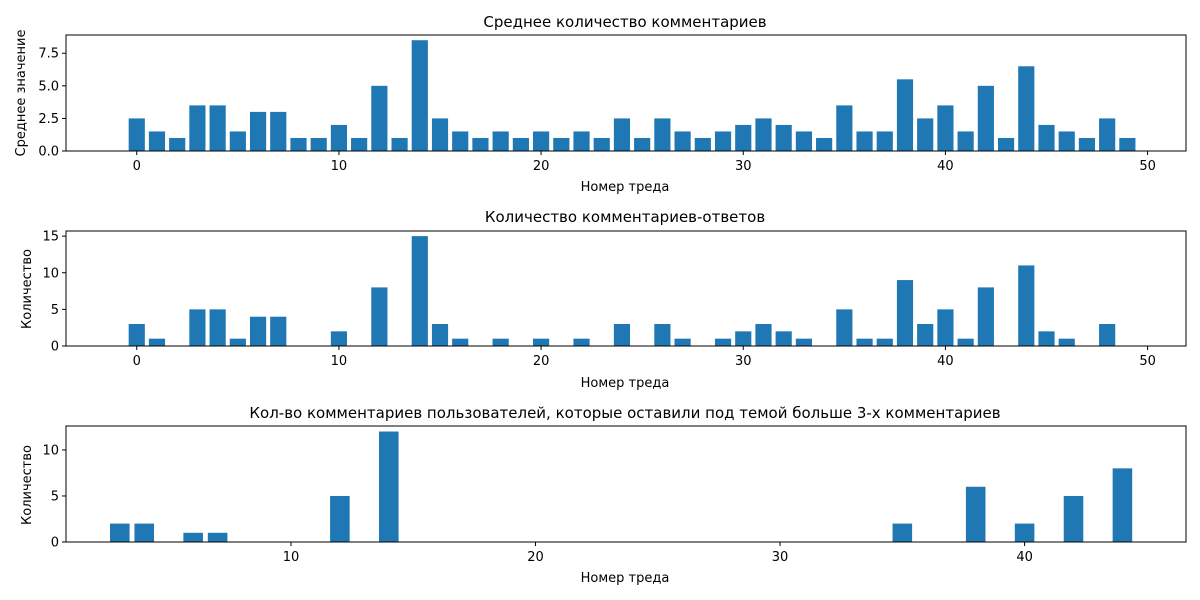  What do you see at coordinates (48, 86) in the screenshot?
I see `y-tick-label: 5.0` at bounding box center [48, 86].